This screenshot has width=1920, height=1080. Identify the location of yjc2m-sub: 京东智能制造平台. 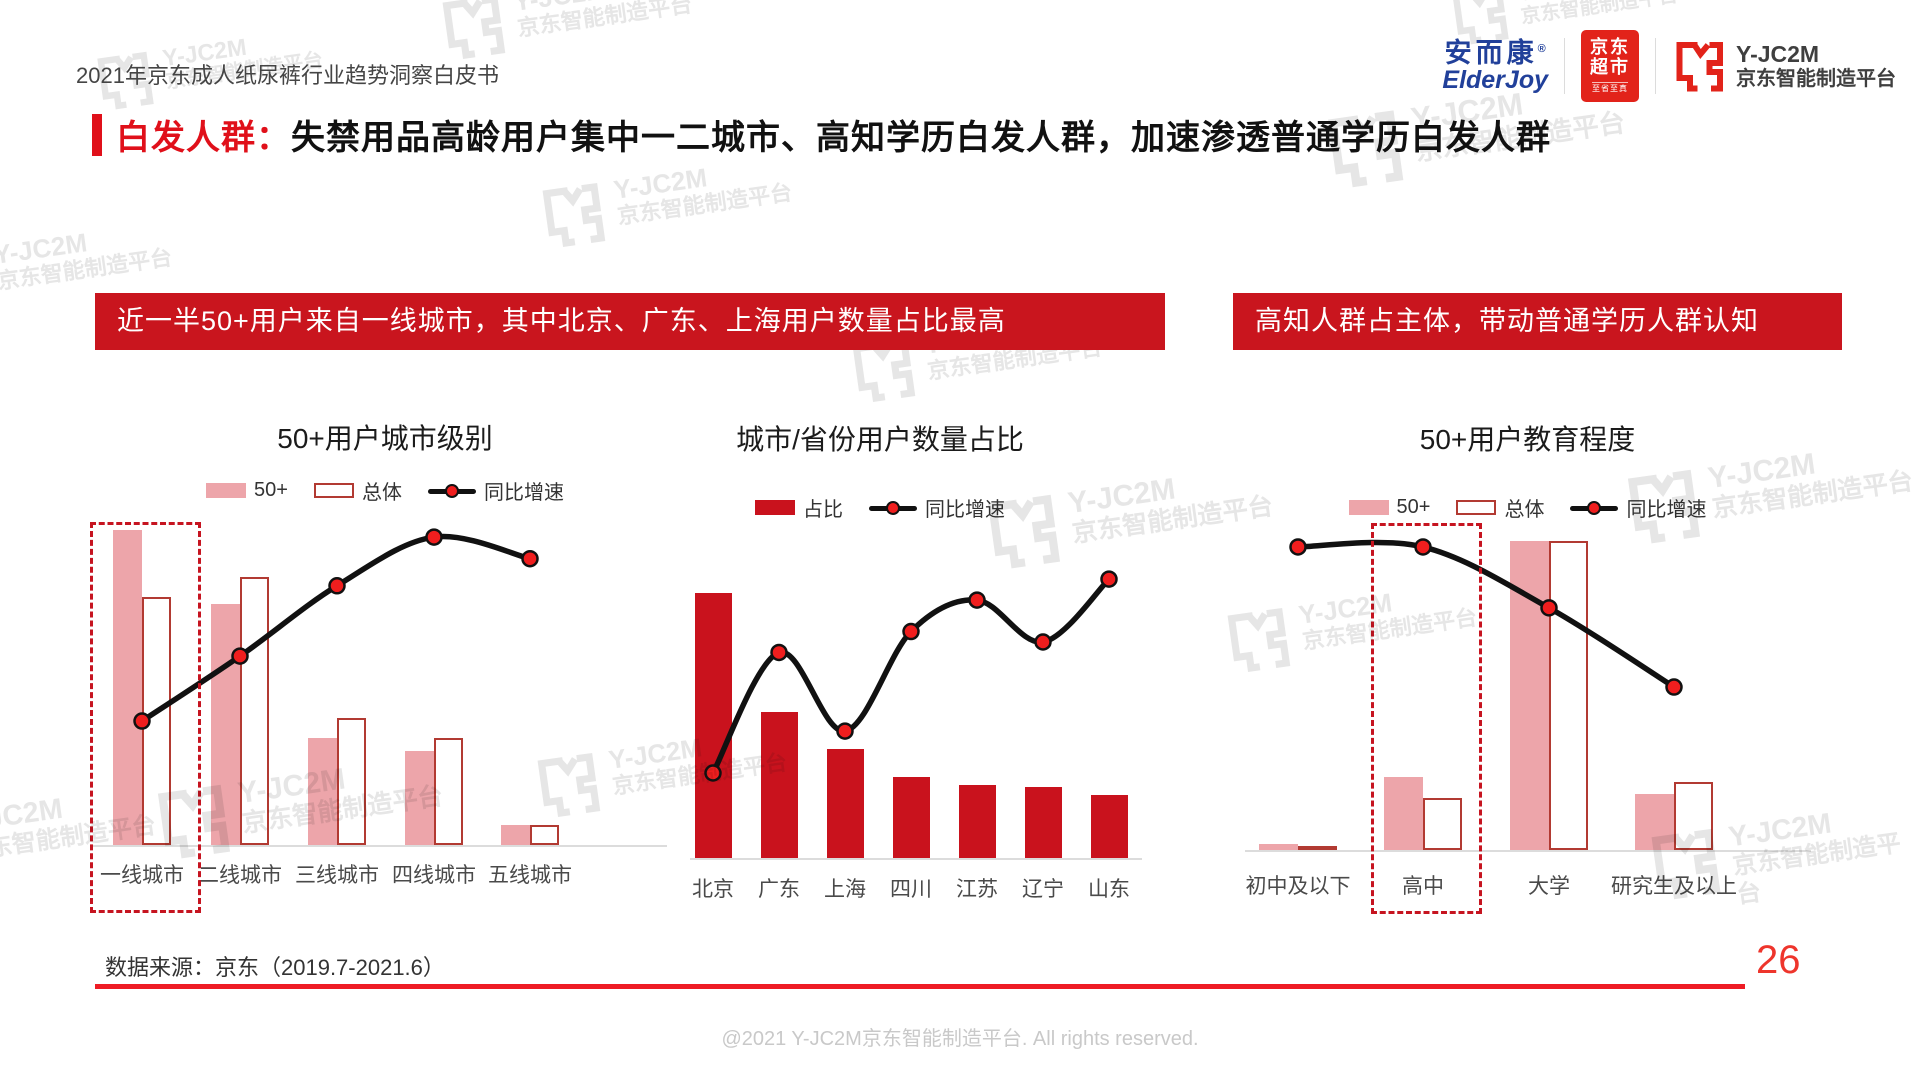
(1816, 78).